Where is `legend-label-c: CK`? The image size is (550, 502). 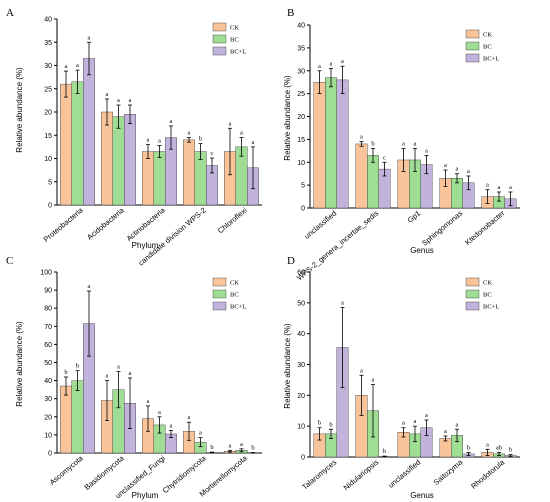
legend-label-c: CK is located at coordinates (234, 283).